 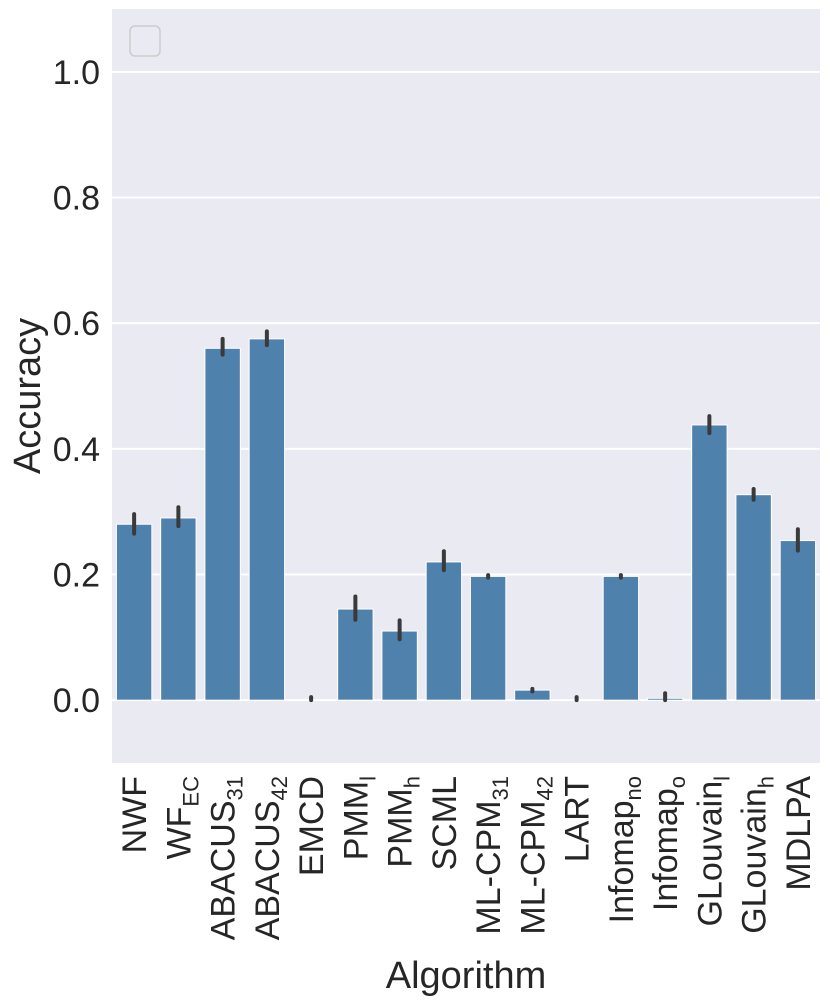 I want to click on x-tick-label: ABACUS31, so click(x=226, y=858).